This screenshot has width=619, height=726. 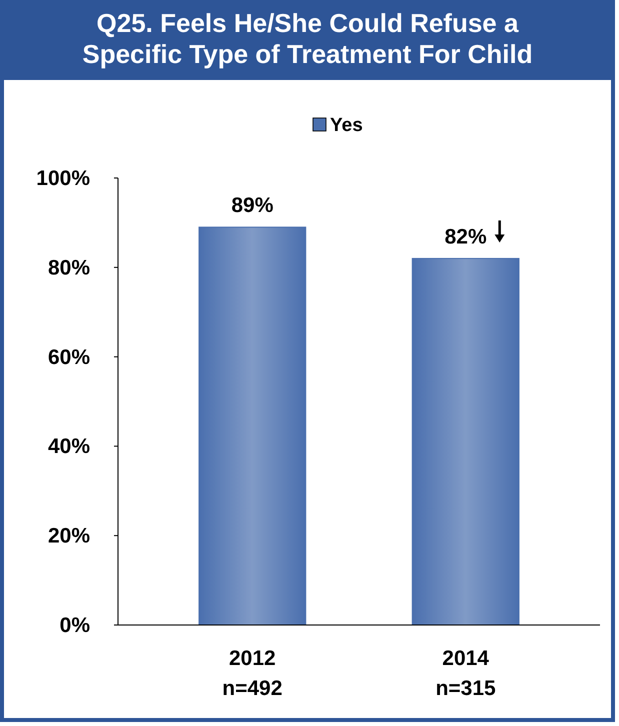 I want to click on text: 82%, so click(x=465, y=236).